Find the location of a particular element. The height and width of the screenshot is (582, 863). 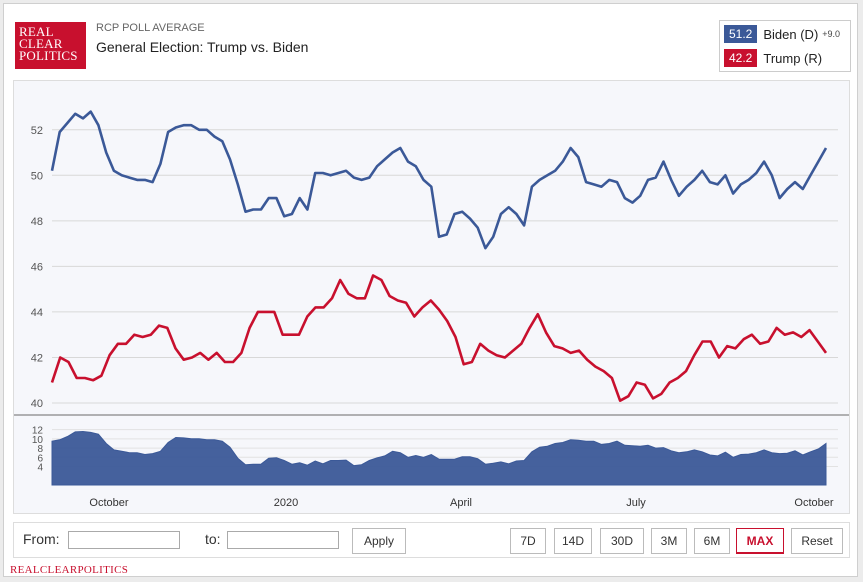

chart-title: General Election: Trump vs. Biden is located at coordinates (202, 47).